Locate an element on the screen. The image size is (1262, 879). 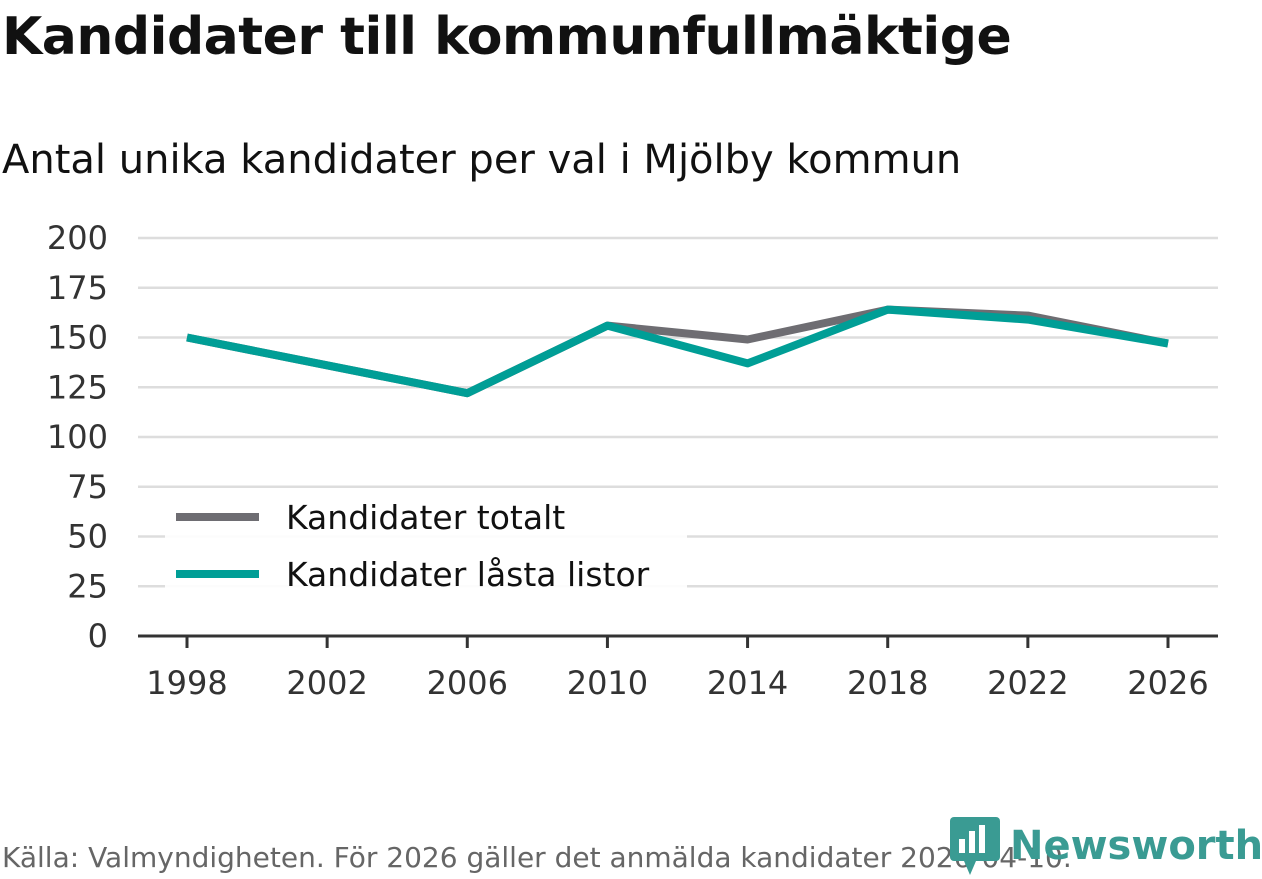
y-tick-label: 0 is located at coordinates (98, 636).